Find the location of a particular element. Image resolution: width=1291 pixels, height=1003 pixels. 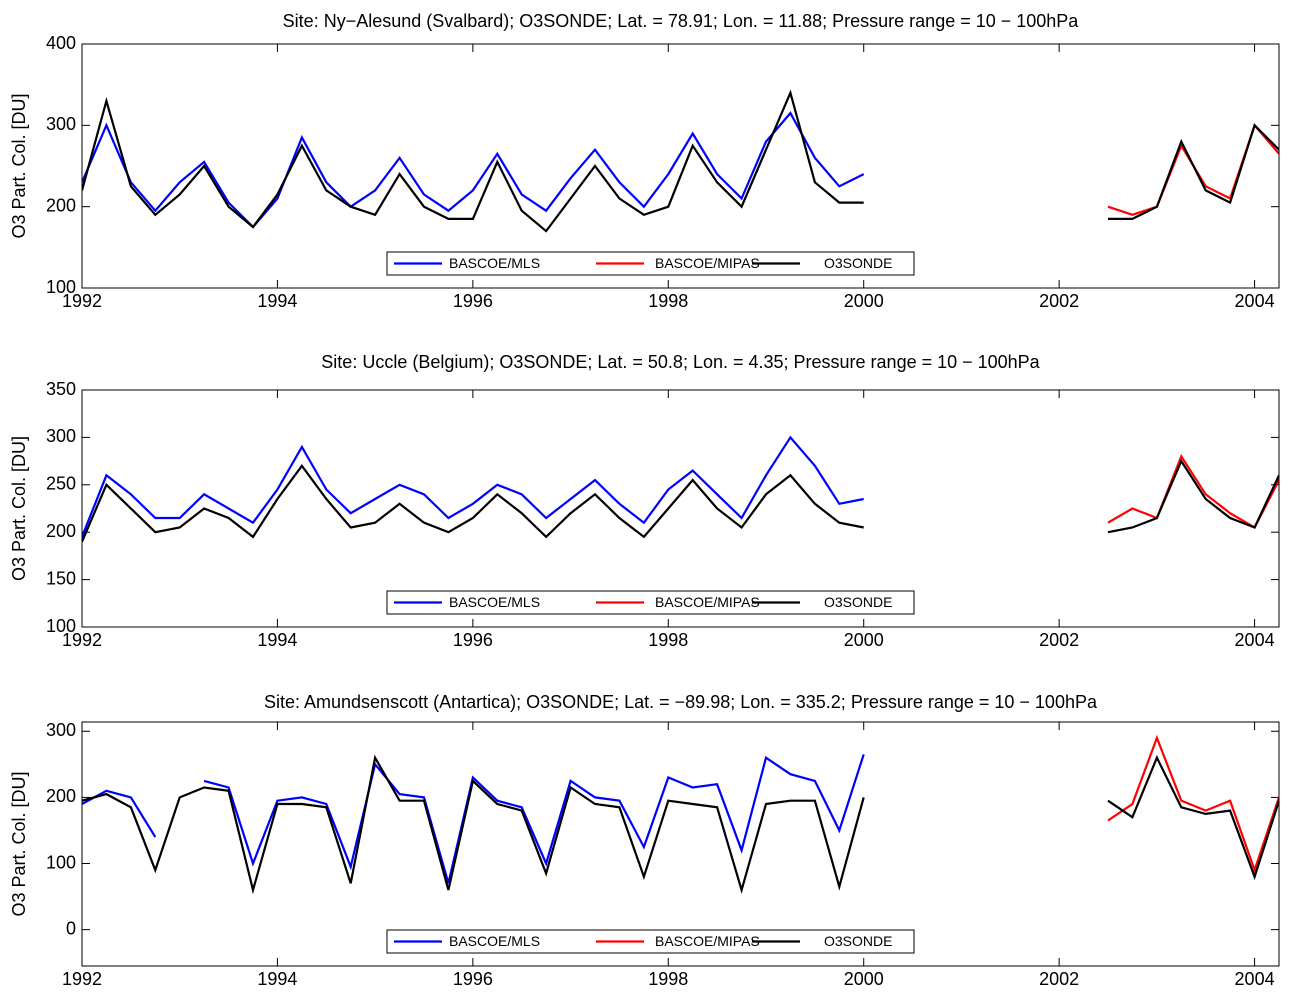

y-tick-label: 150 is located at coordinates (61, 578).